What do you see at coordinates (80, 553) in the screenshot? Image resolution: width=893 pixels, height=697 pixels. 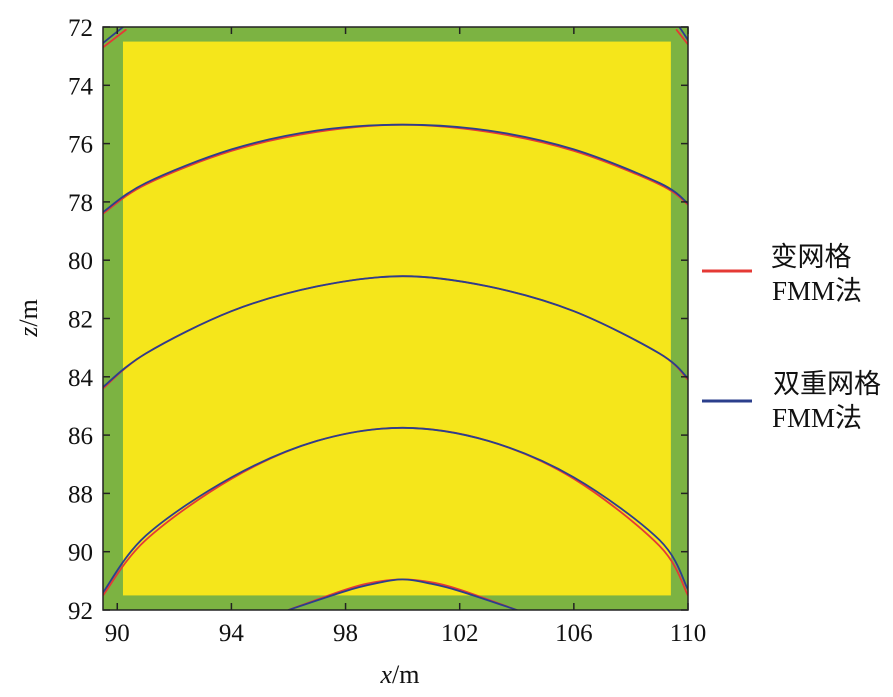 I see `y-tick-label-9: 90` at bounding box center [80, 553].